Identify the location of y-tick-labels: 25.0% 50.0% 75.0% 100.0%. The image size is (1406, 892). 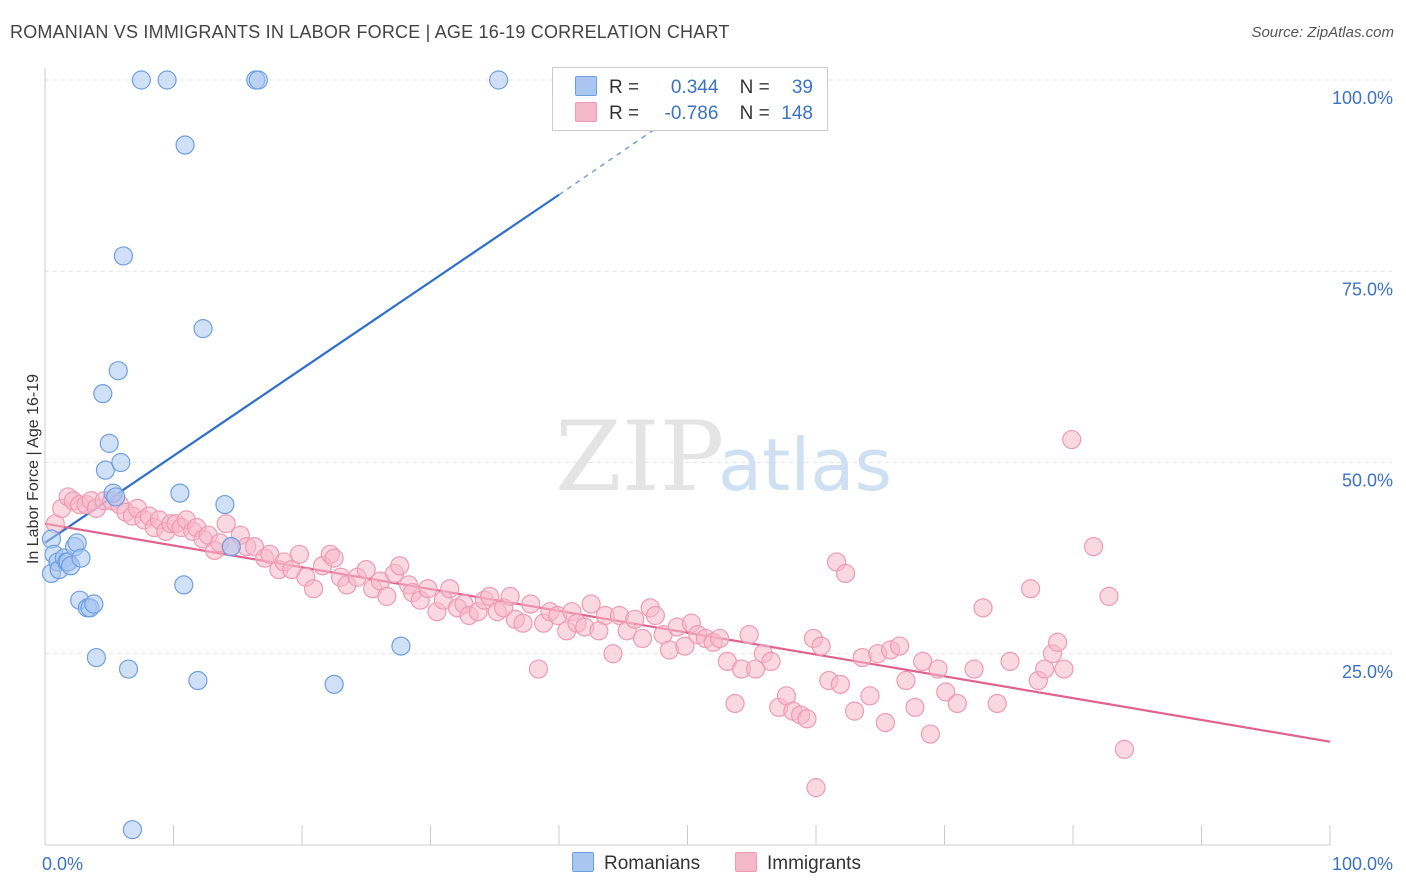
(1362, 385).